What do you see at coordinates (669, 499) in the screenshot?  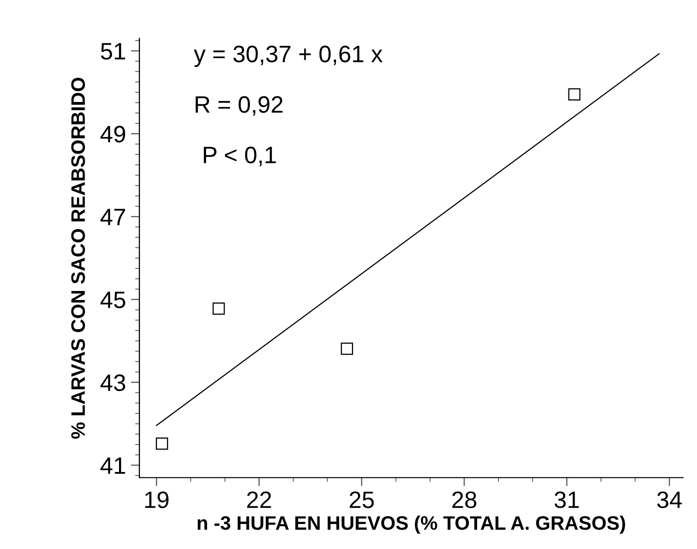 I see `x-tick-label: 34` at bounding box center [669, 499].